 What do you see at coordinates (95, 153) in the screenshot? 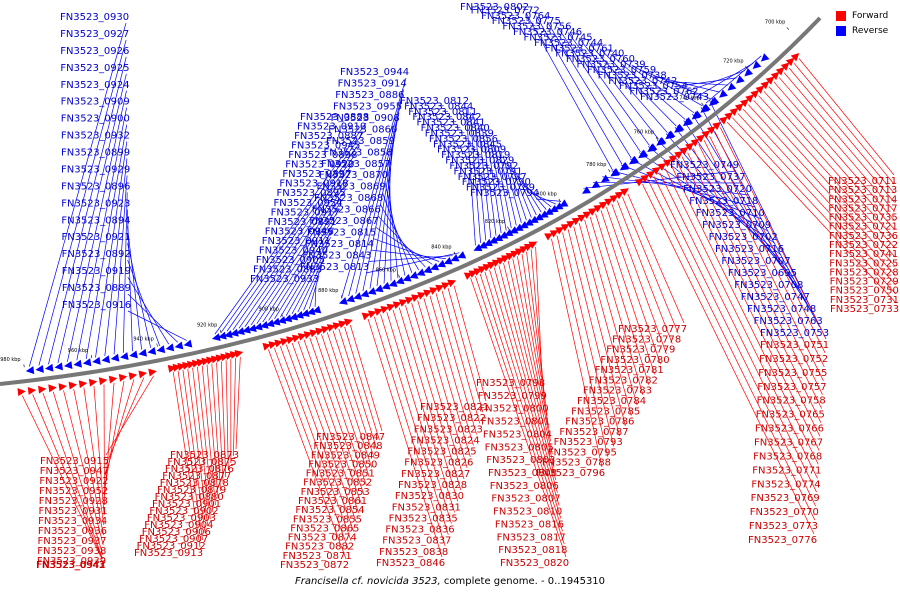
I see `gene-label: FN3523_0899` at bounding box center [95, 153].